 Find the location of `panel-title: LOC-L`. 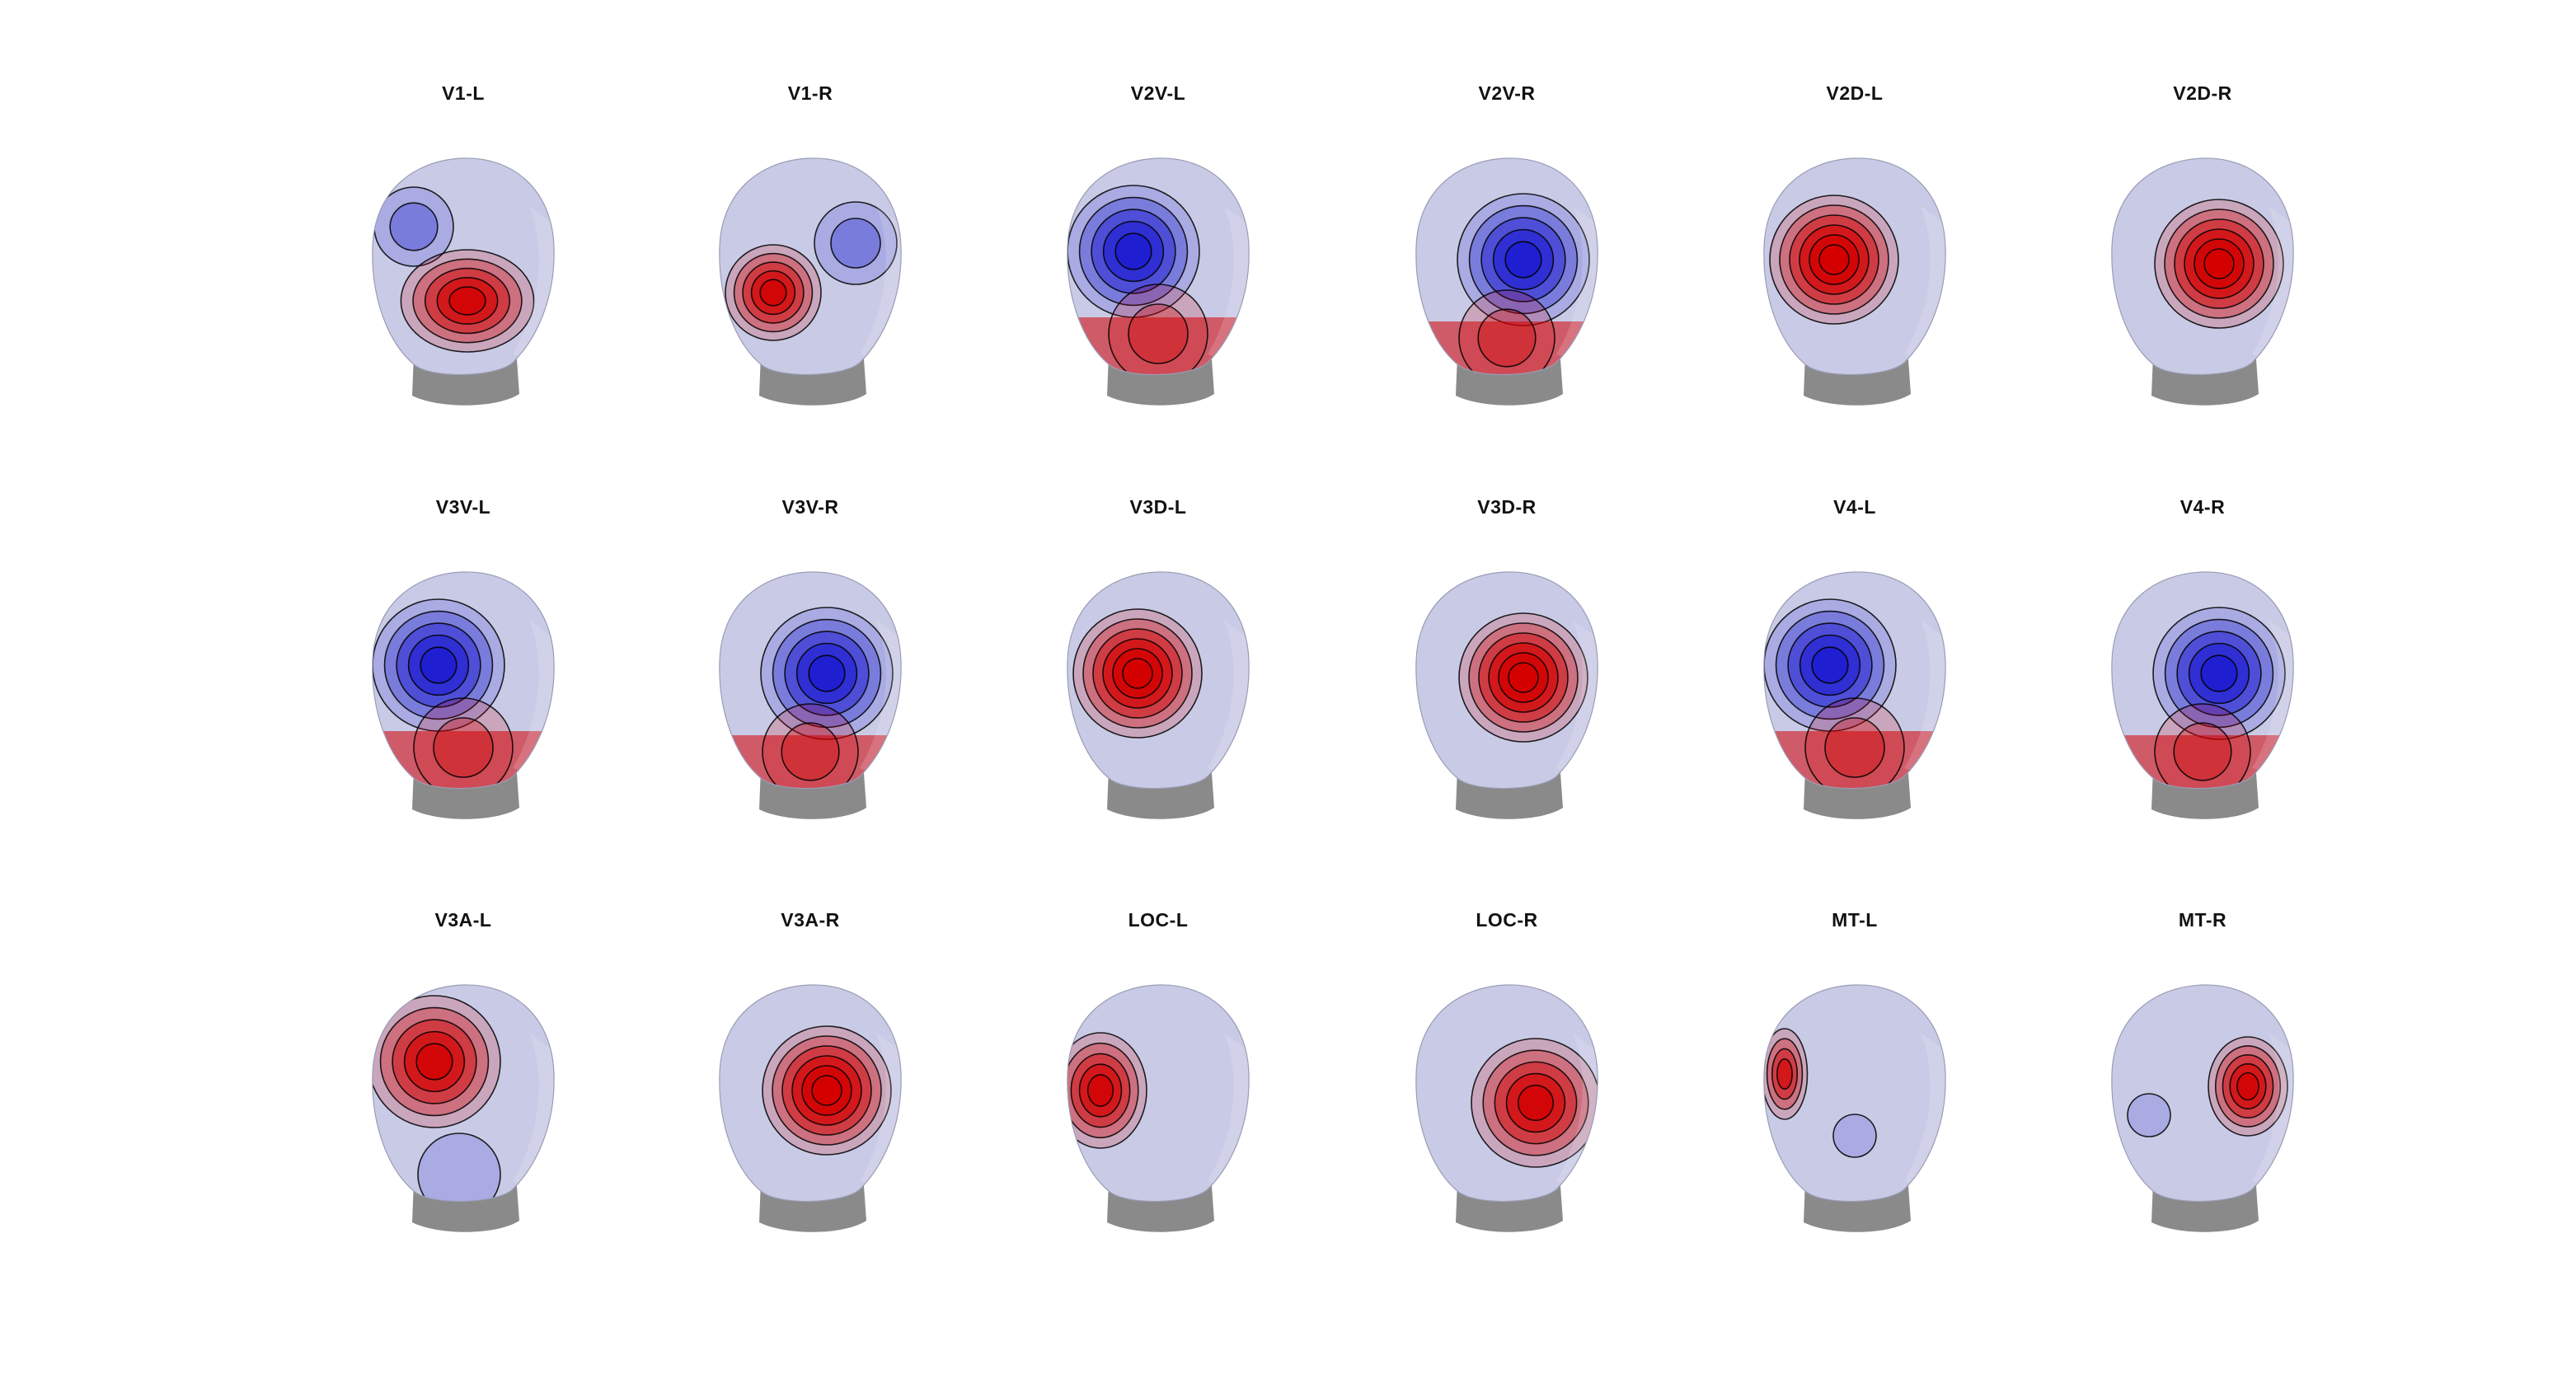

panel-title: LOC-L is located at coordinates (1158, 920).